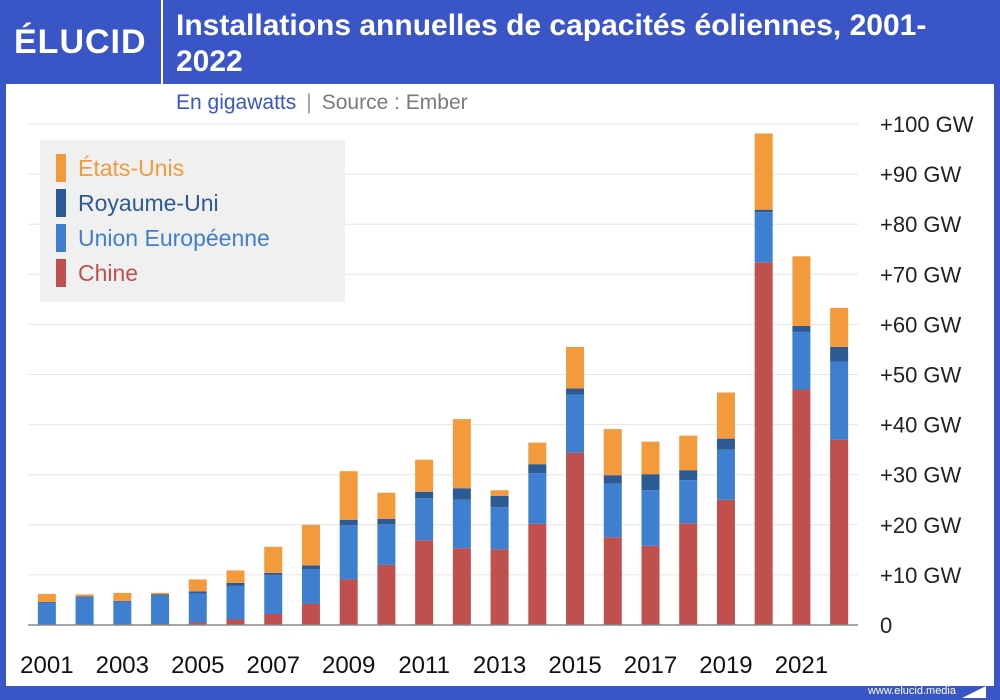  Describe the element at coordinates (650, 458) in the screenshot. I see `bar-segment: 2017 États-Unis: 6.5` at that location.